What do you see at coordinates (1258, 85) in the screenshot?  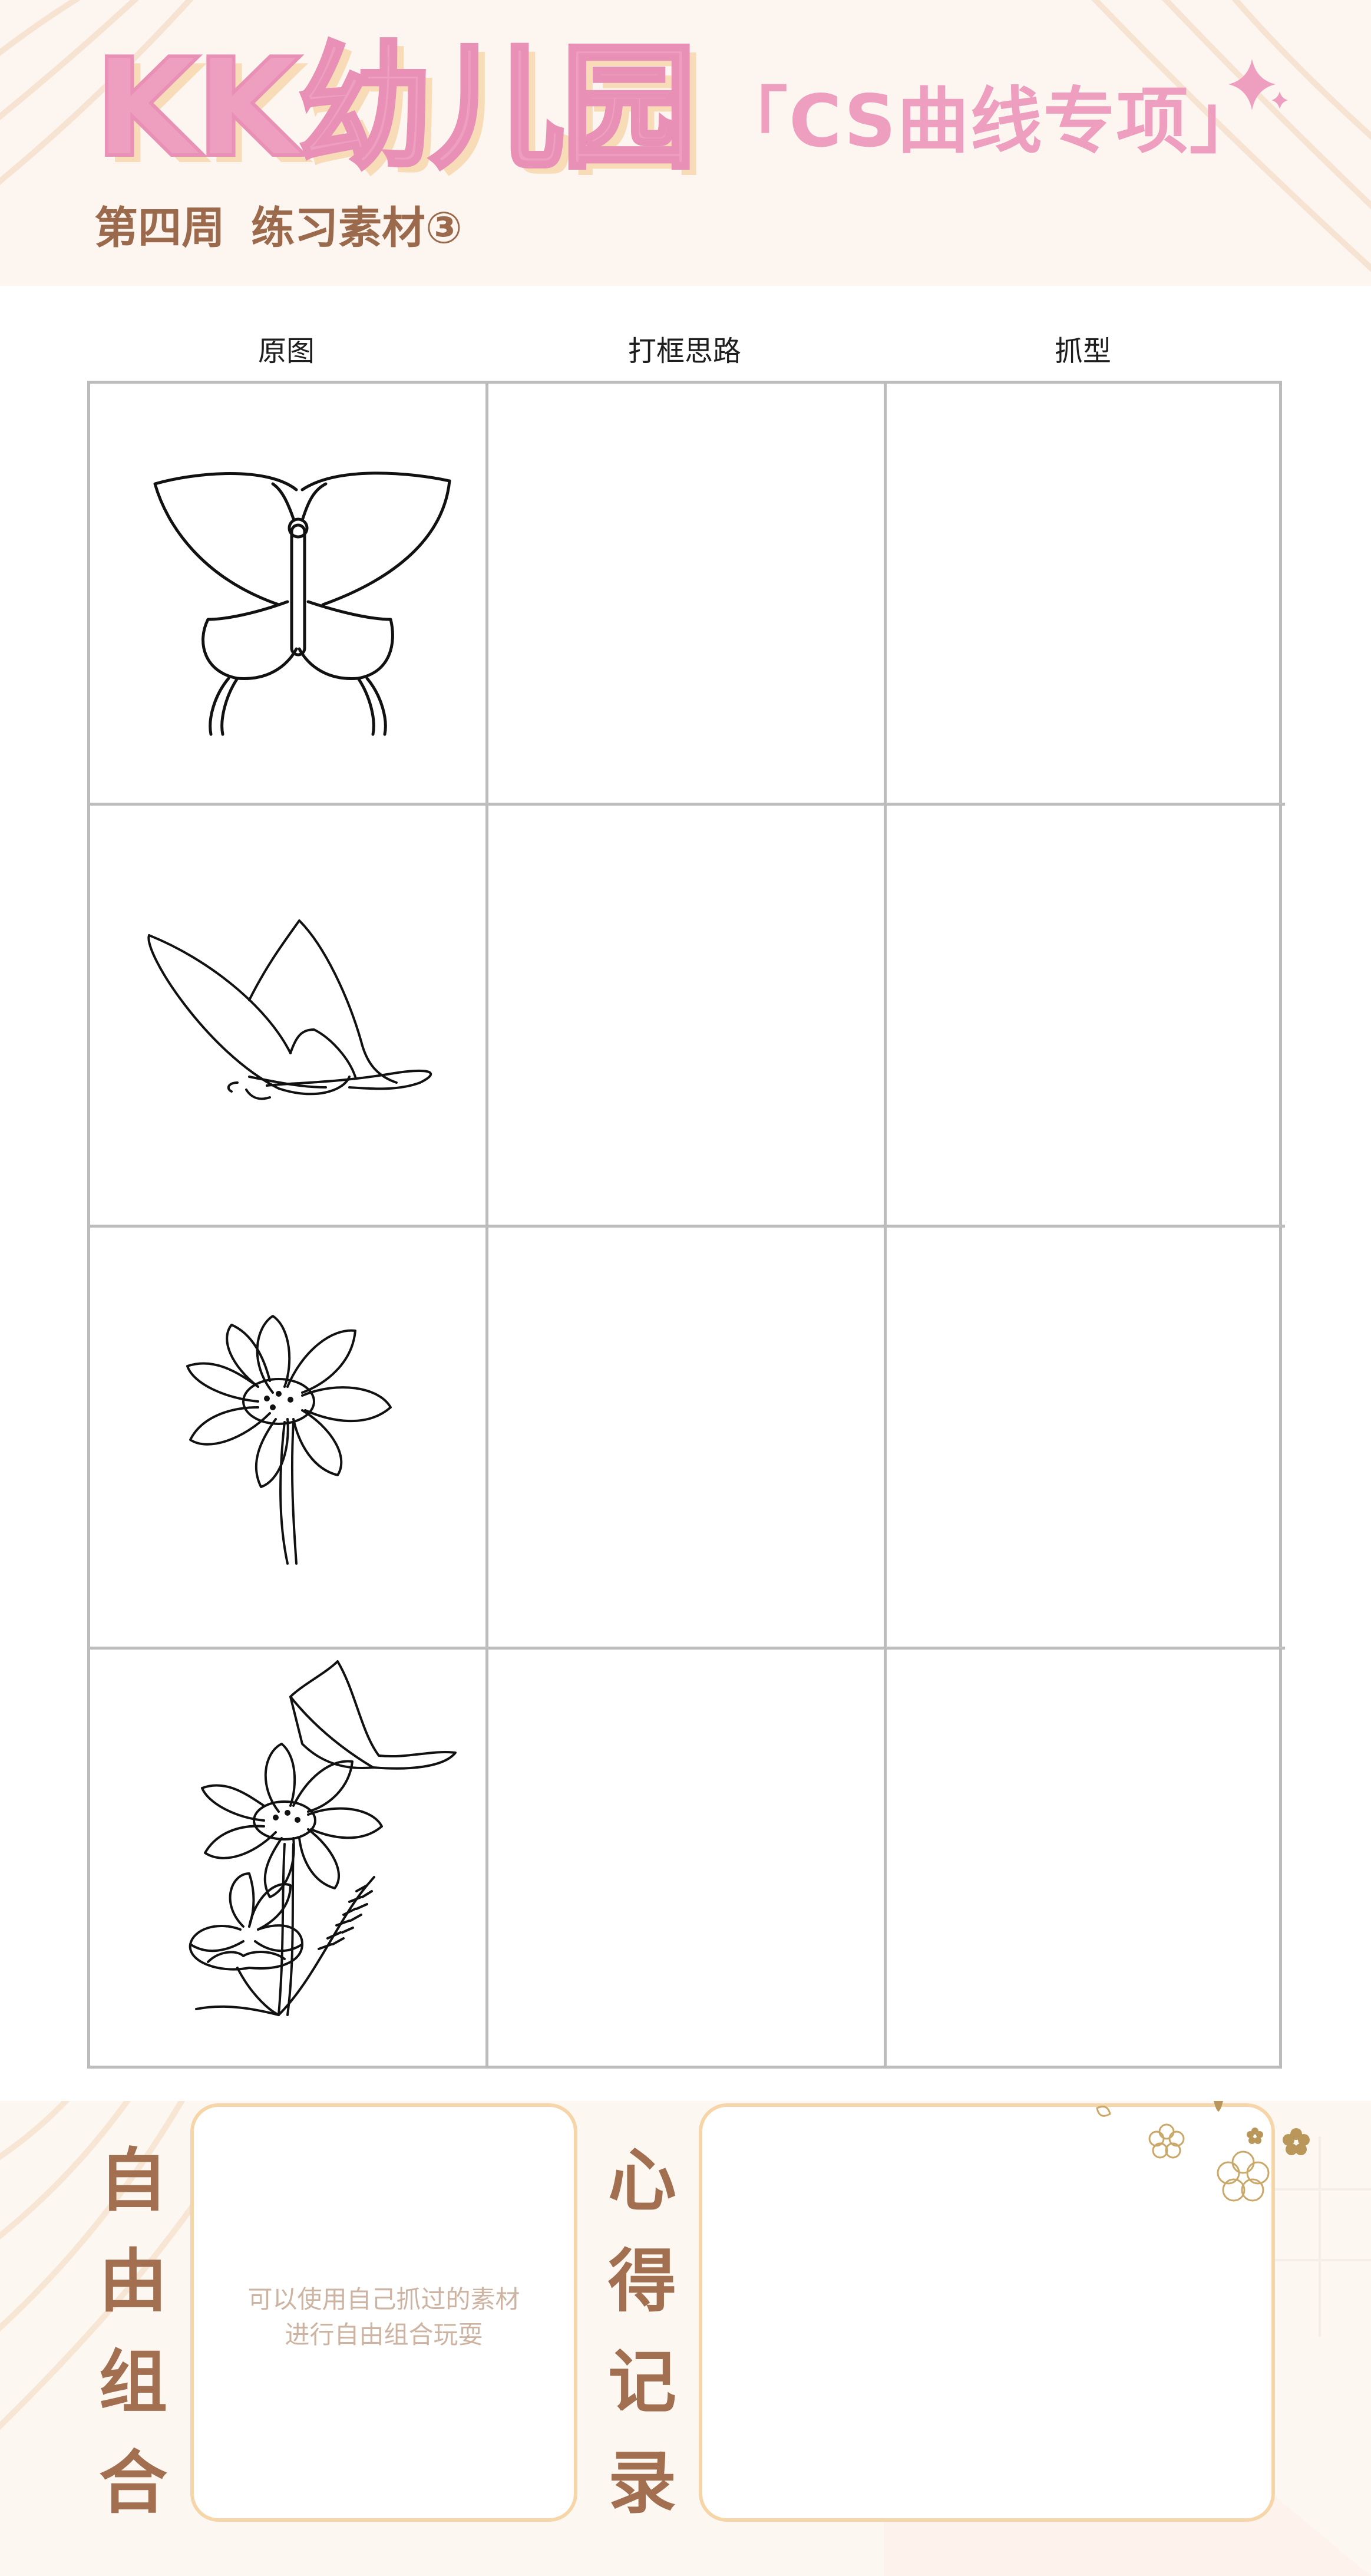 I see `sparkle-icon` at bounding box center [1258, 85].